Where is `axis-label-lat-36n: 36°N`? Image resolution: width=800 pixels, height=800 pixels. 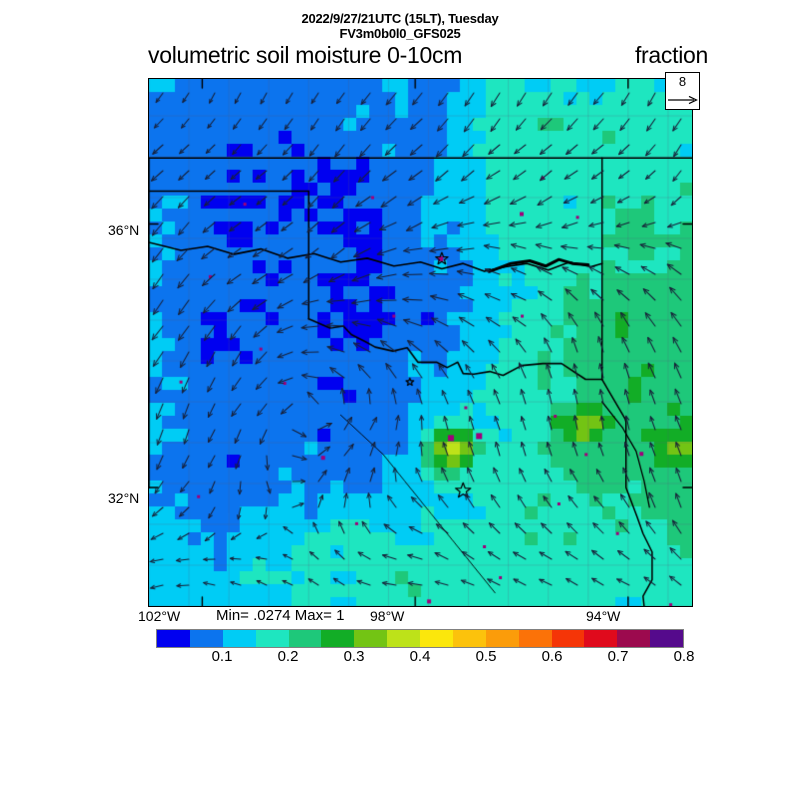 axis-label-lat-36n: 36°N is located at coordinates (124, 230).